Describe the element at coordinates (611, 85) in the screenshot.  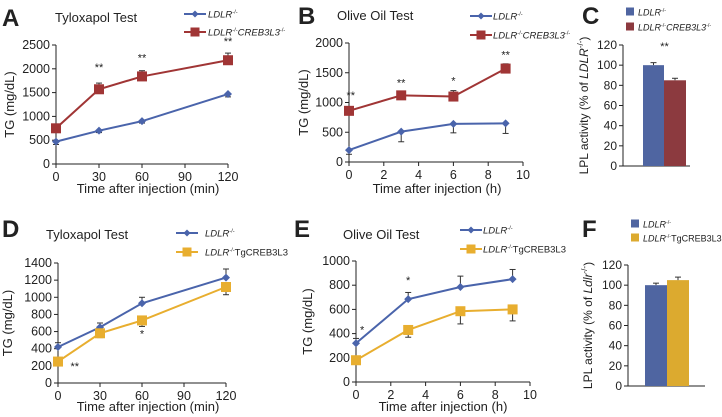
I see `y-tick-label: 80` at that location.